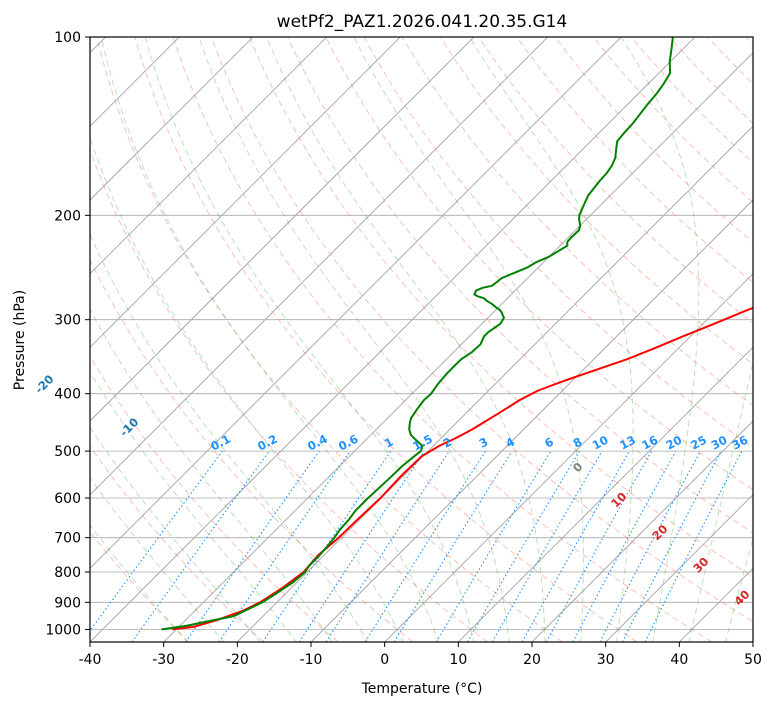 The width and height of the screenshot is (775, 712). What do you see at coordinates (422, 689) in the screenshot?
I see `x-axis-label: Temperature (°C)` at bounding box center [422, 689].